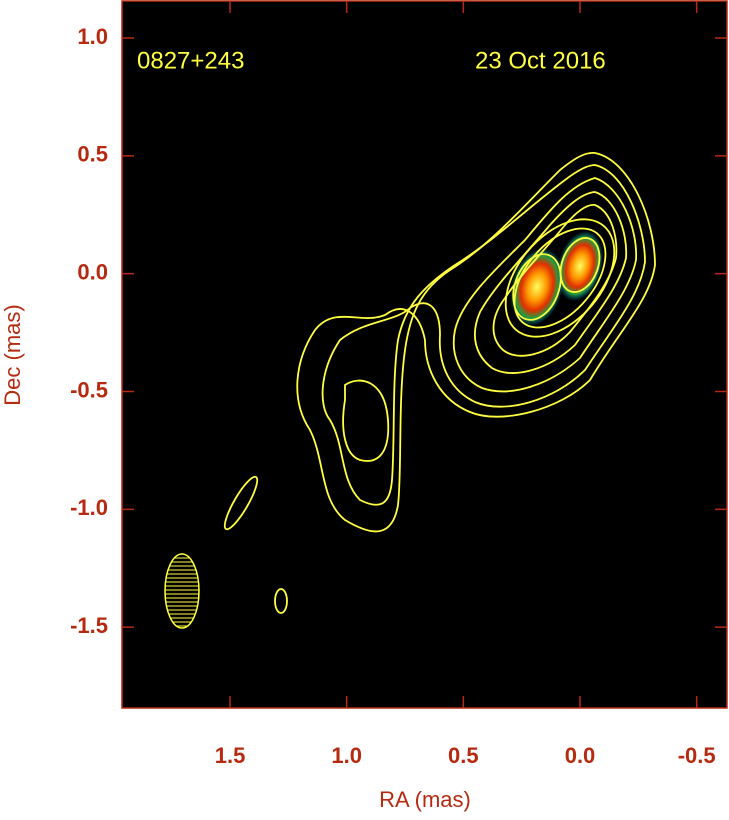 The width and height of the screenshot is (729, 820). I want to click on epoch: 23 Oct 2016, so click(540, 60).